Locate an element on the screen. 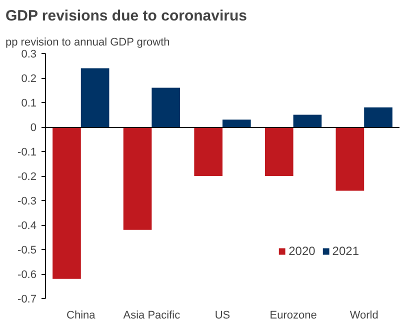 This screenshot has height=324, width=407. legend-label: 2020 is located at coordinates (302, 251).